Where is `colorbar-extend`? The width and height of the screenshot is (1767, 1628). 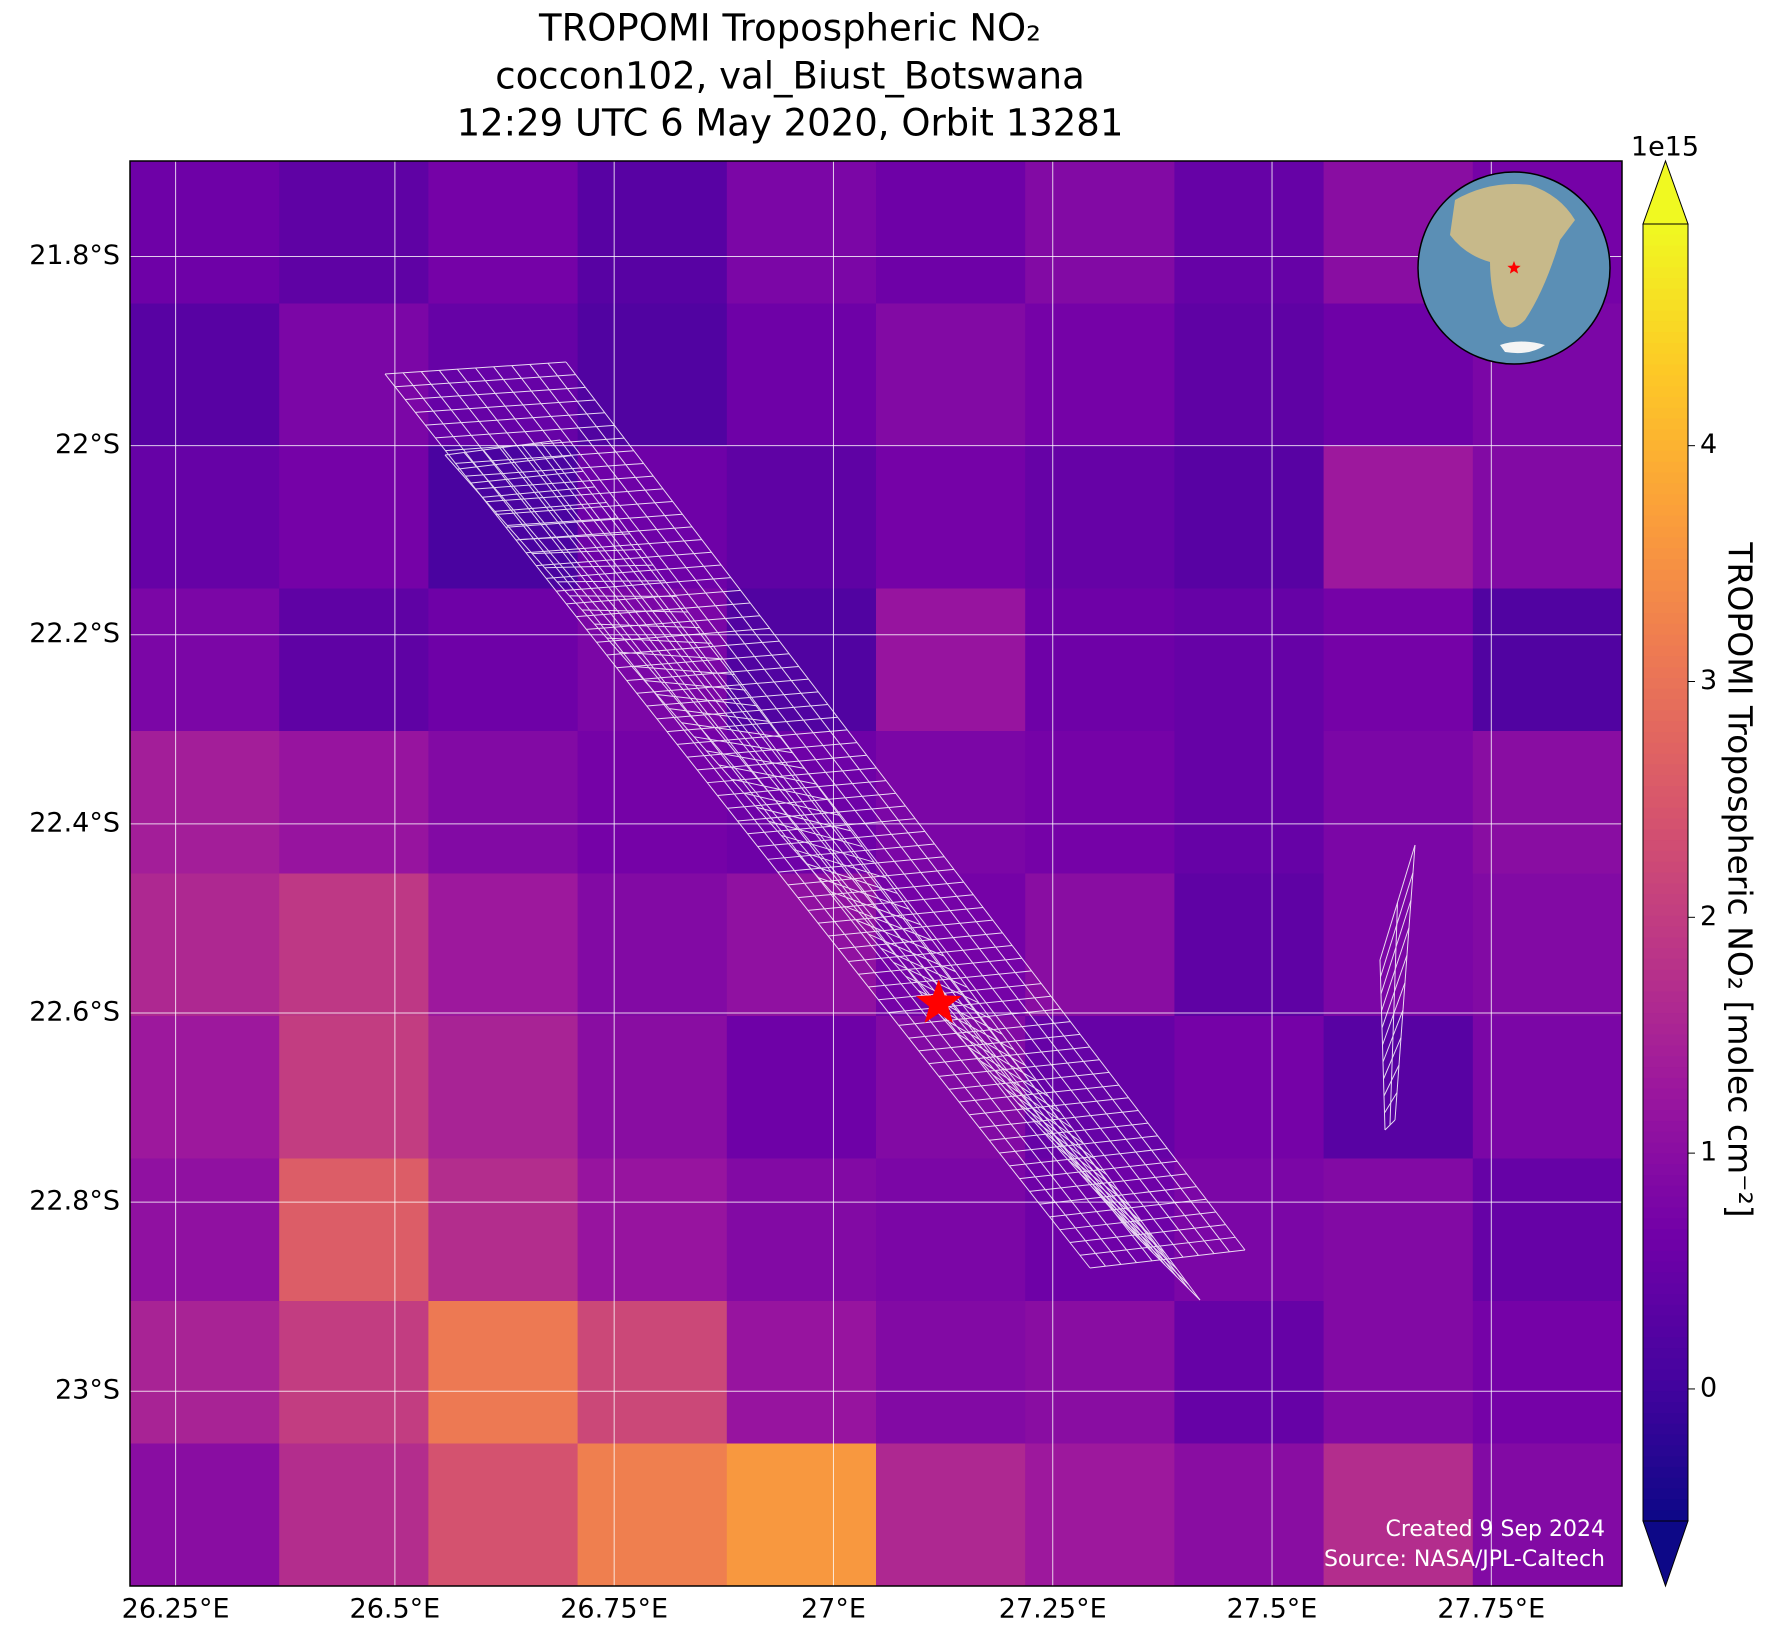
colorbar-extend is located at coordinates (1665, 1554).